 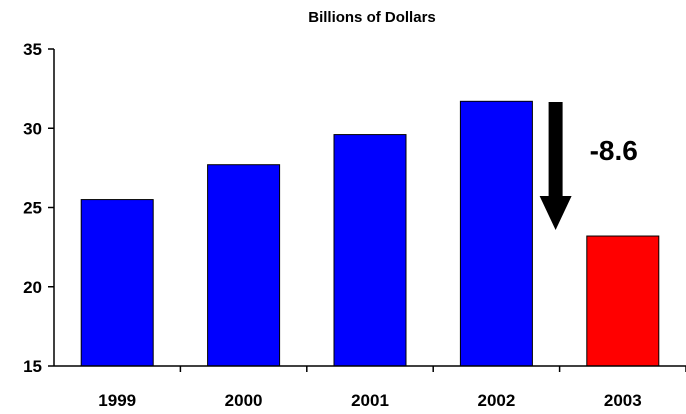 What do you see at coordinates (623, 301) in the screenshot?
I see `bar-2003` at bounding box center [623, 301].